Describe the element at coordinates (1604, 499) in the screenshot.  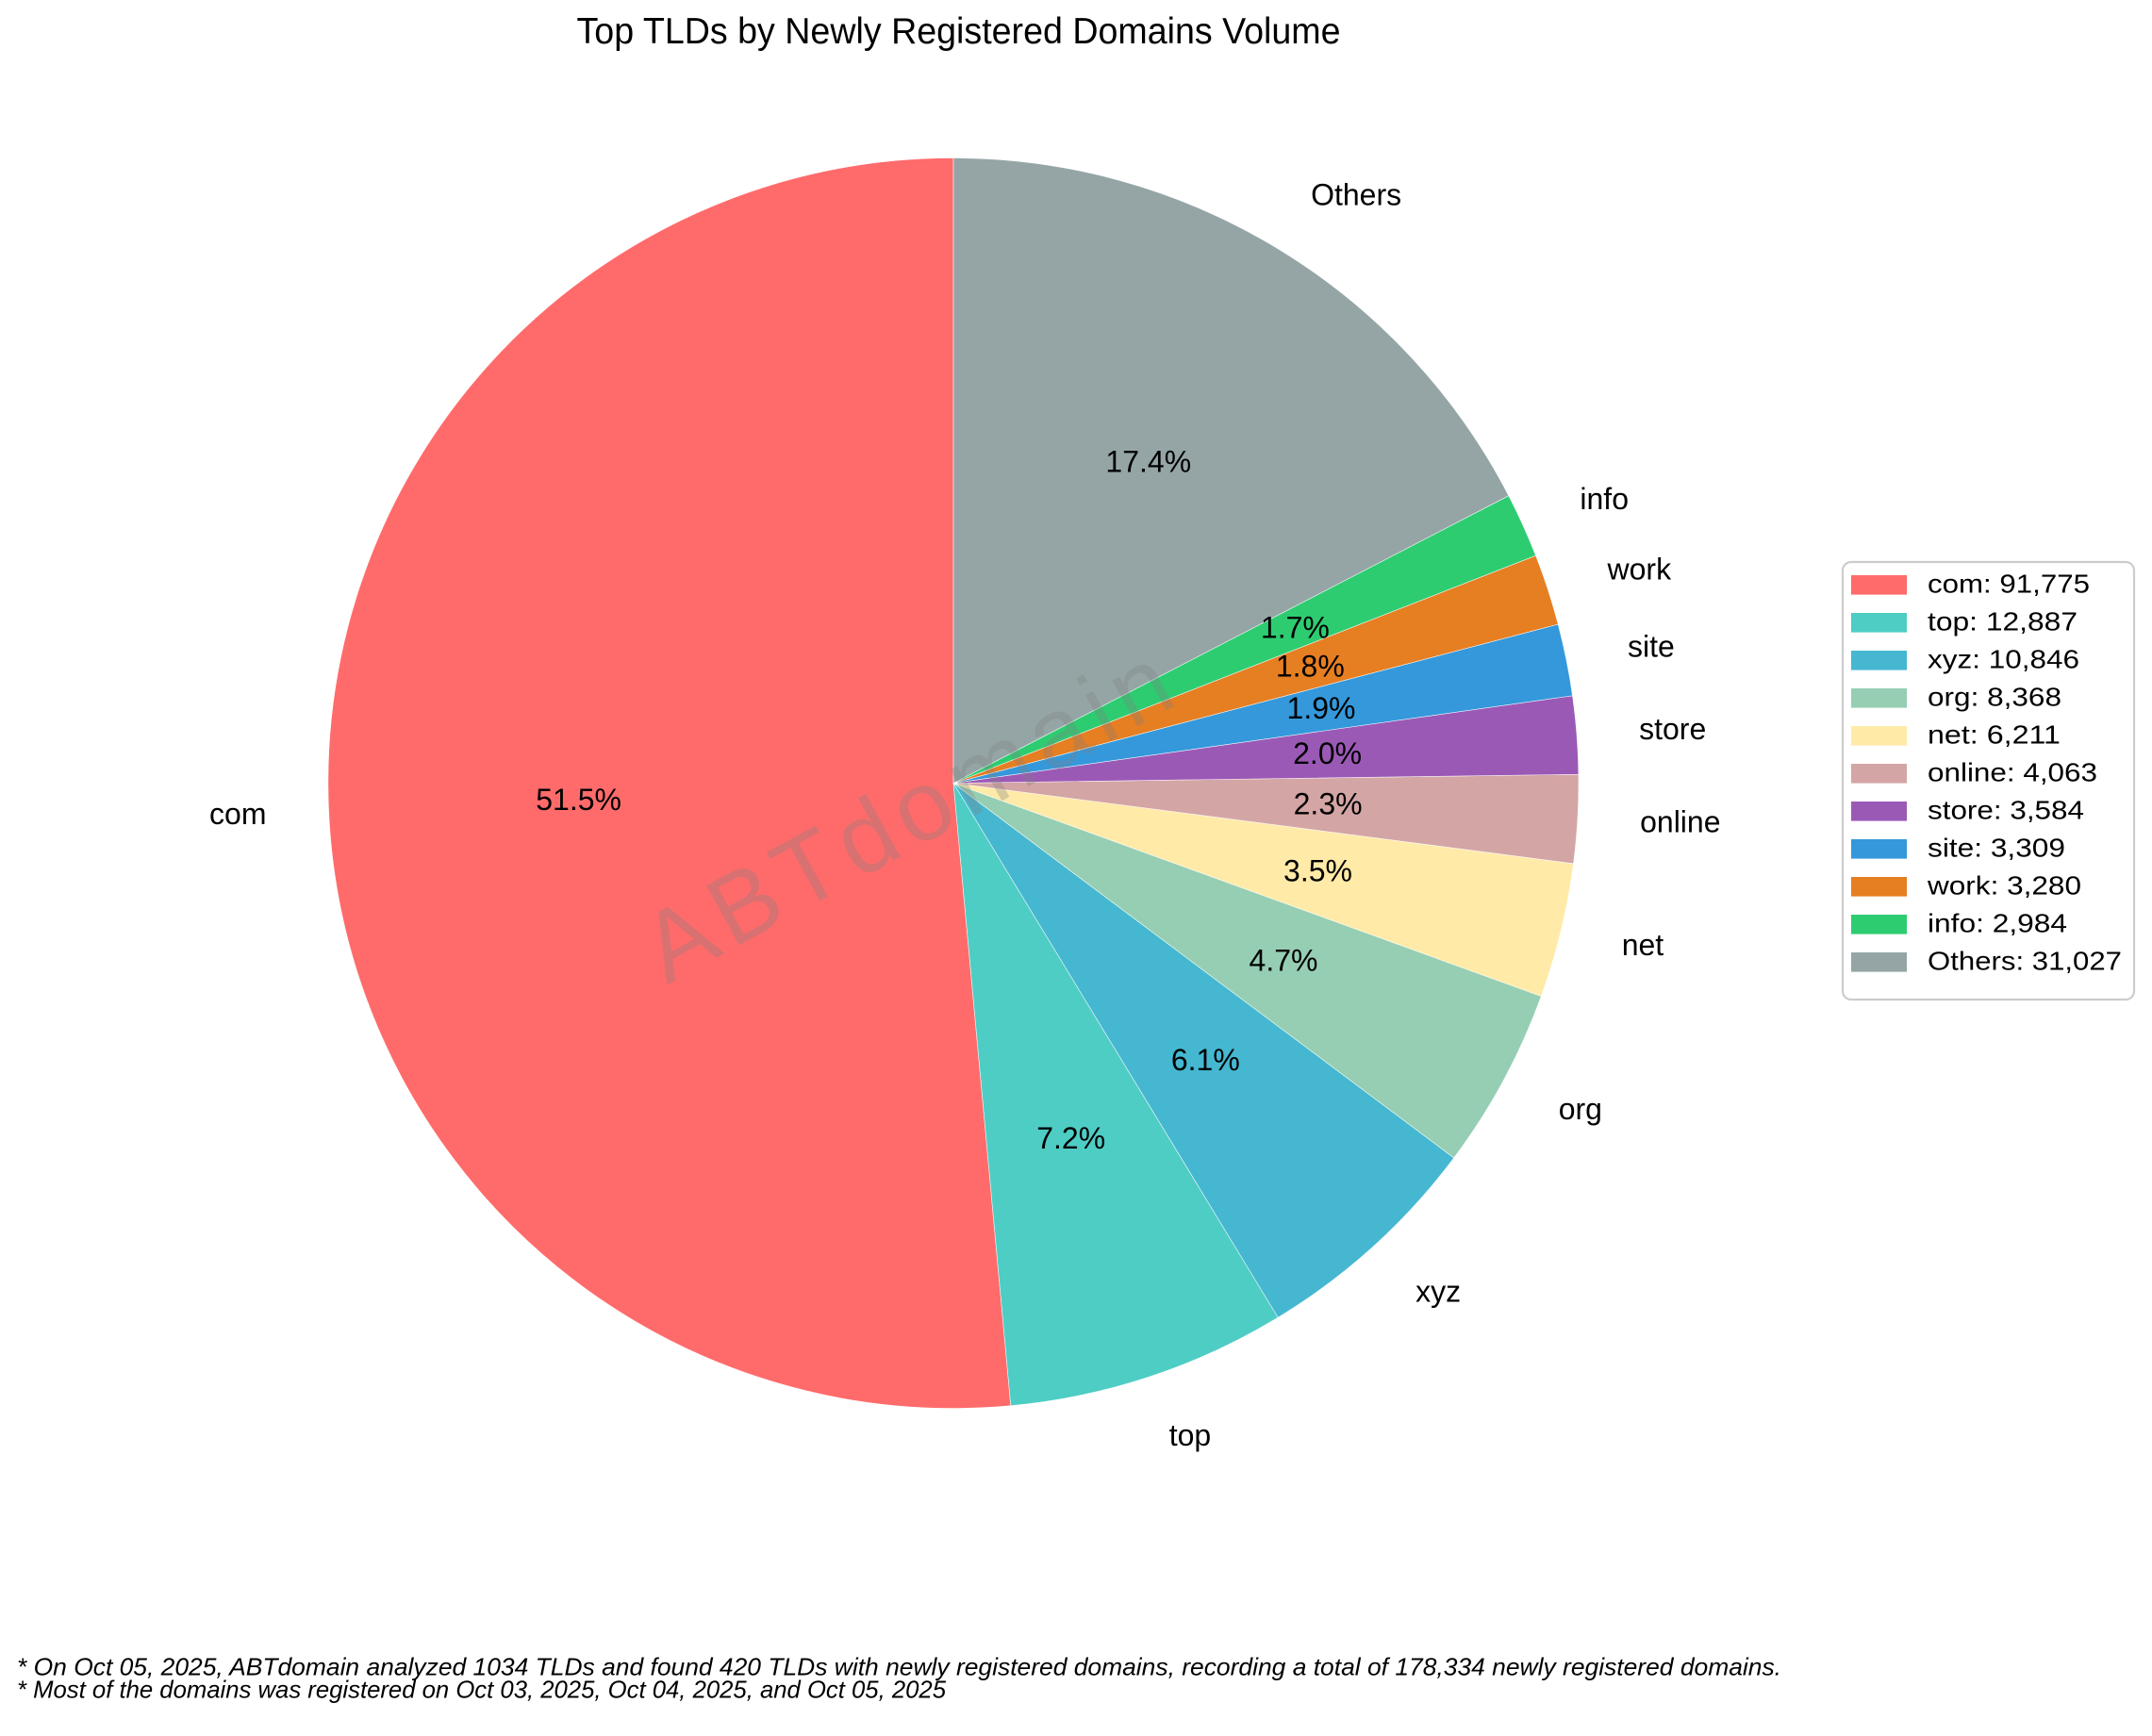
I see `svg-text: info` at that location.